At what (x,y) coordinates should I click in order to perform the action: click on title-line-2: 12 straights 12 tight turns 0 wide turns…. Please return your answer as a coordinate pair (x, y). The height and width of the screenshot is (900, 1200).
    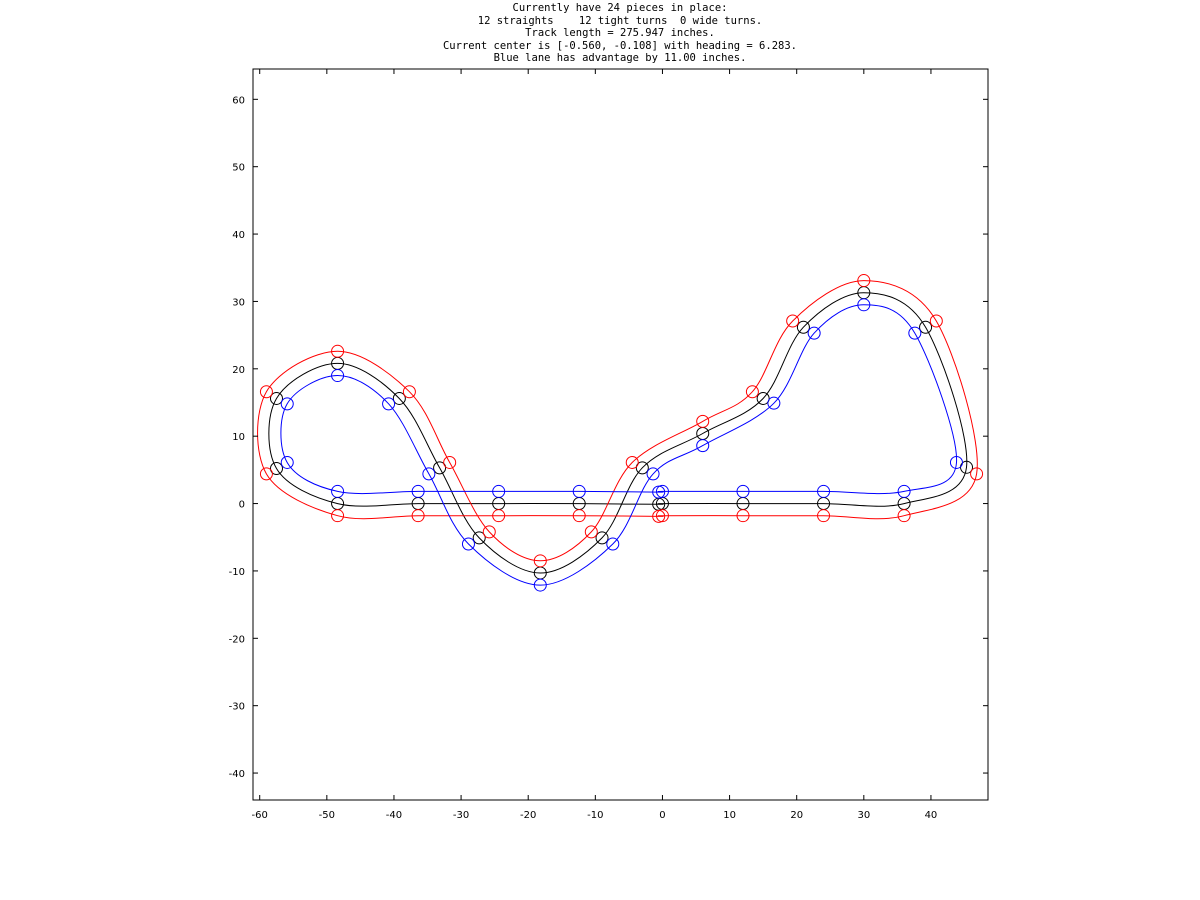
    Looking at the image, I should click on (620, 20).